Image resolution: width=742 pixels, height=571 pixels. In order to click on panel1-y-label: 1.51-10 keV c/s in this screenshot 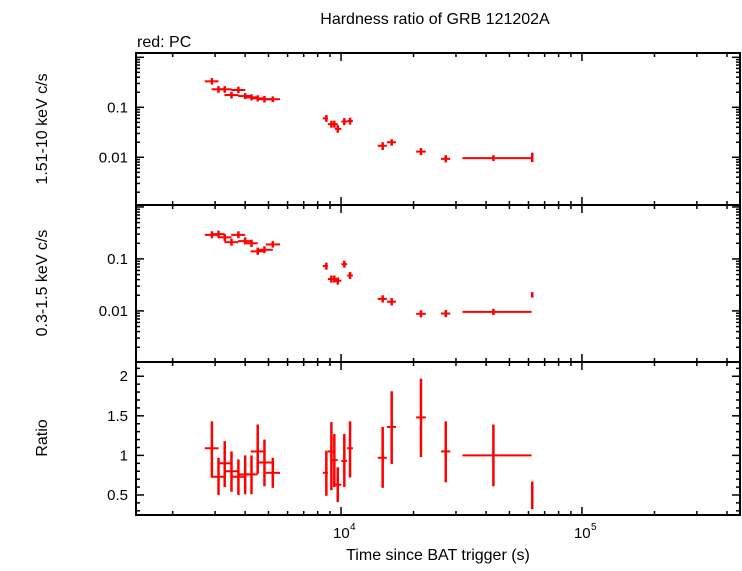, I will do `click(42, 128)`.